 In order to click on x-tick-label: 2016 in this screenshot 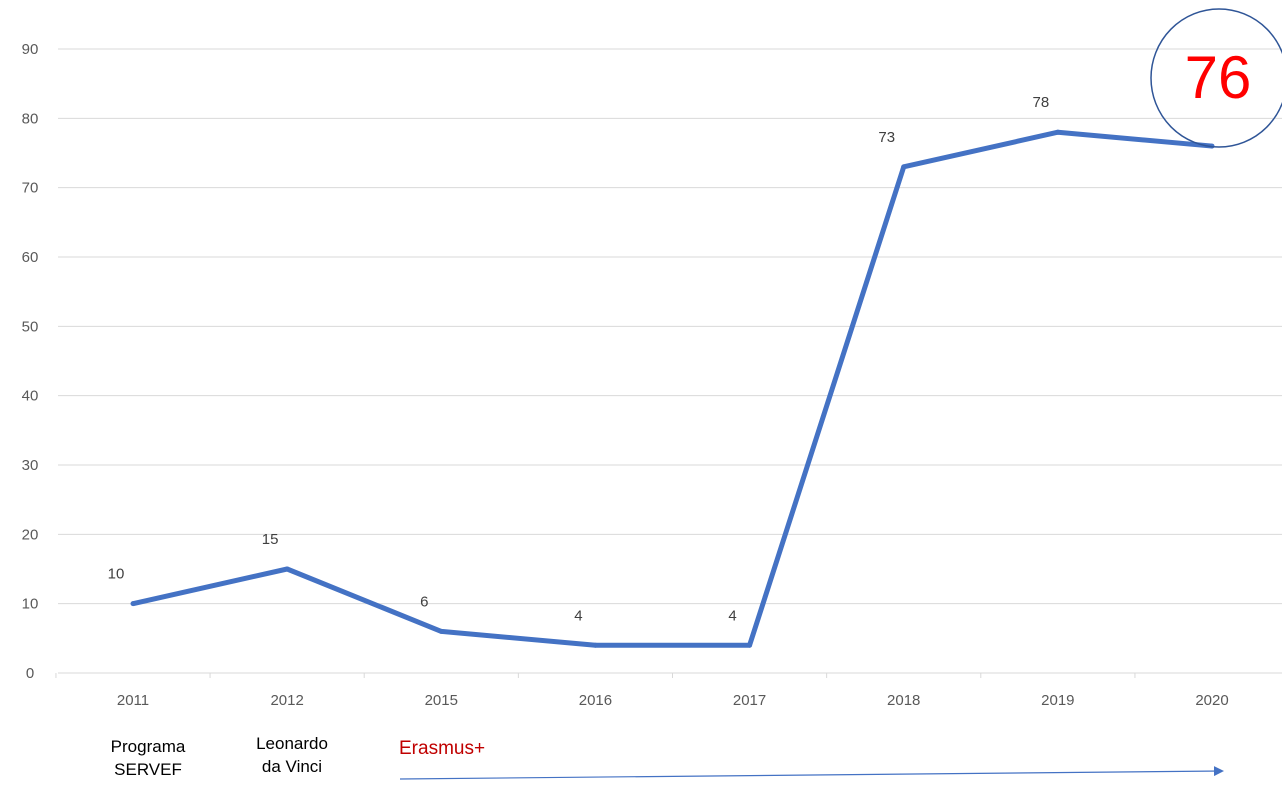, I will do `click(595, 700)`.